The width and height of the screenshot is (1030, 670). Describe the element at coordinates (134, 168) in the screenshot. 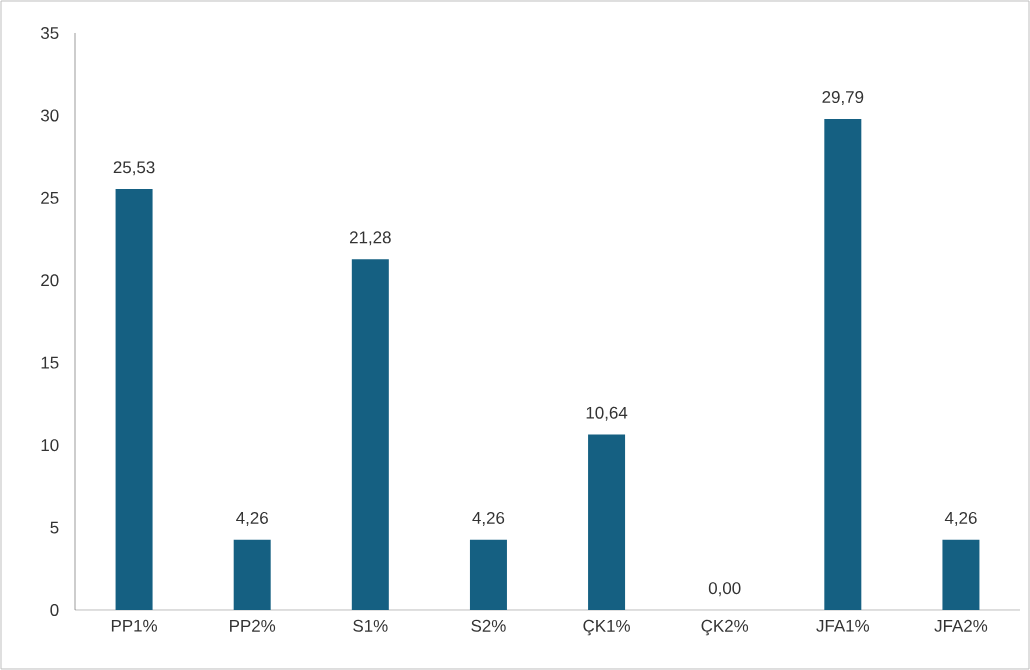

I see `data-label: 25,53` at that location.